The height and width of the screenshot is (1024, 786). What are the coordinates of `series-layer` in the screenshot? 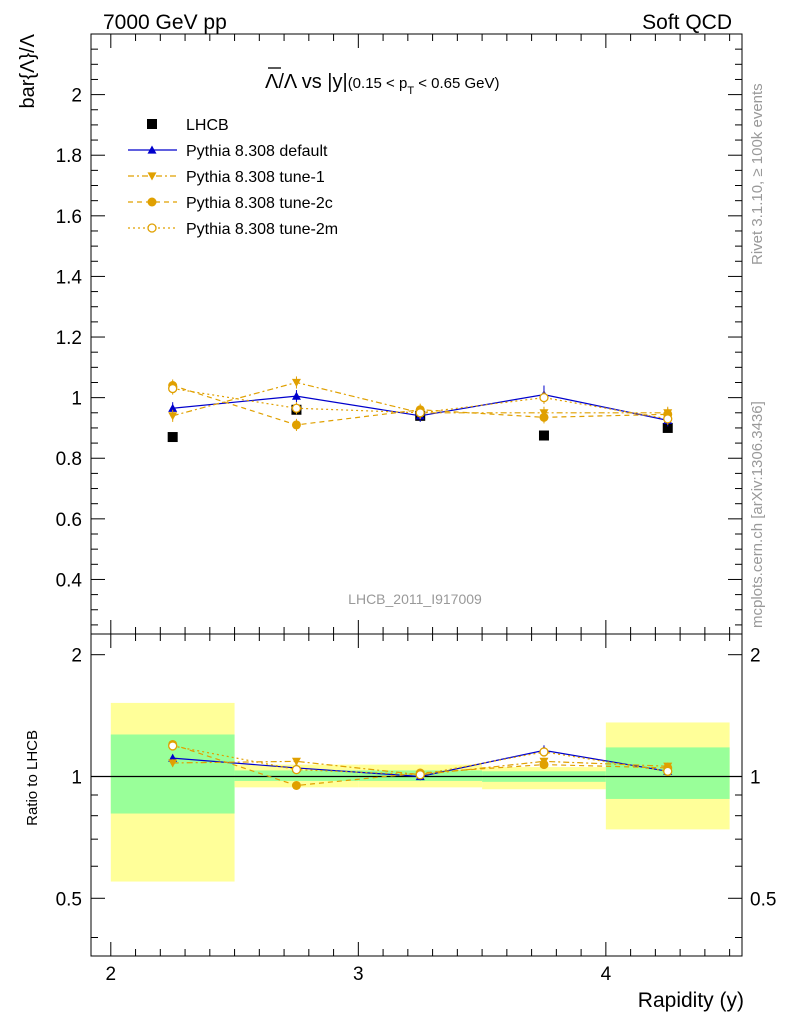 It's located at (420, 409).